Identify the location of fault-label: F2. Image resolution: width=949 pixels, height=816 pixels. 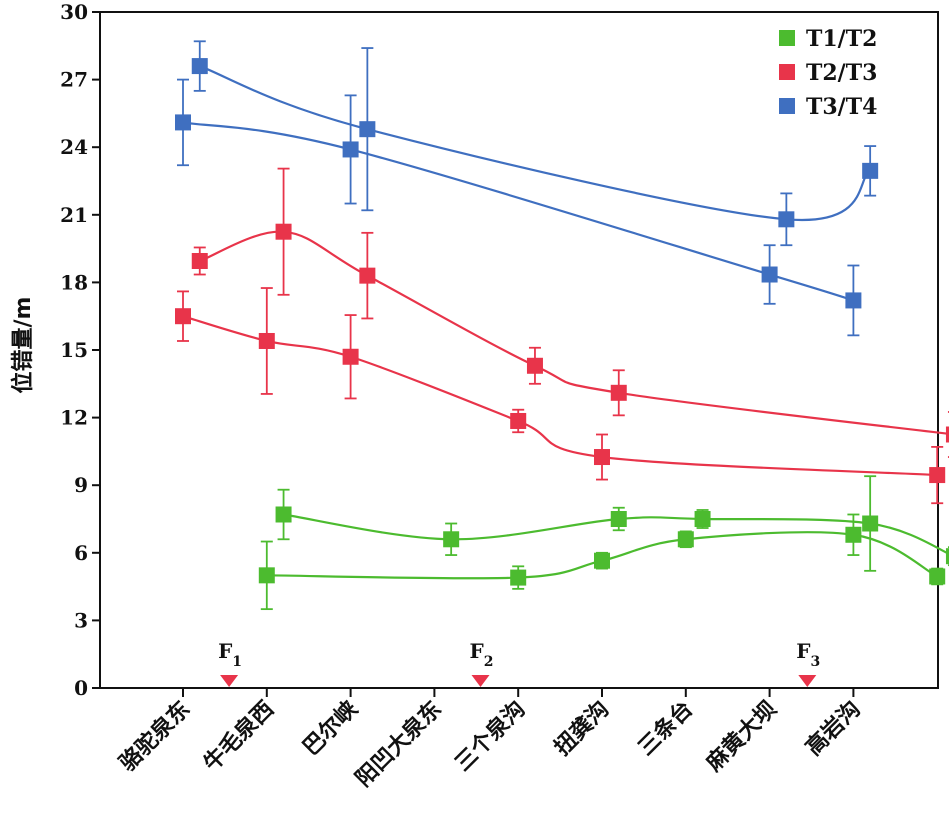
(481, 654).